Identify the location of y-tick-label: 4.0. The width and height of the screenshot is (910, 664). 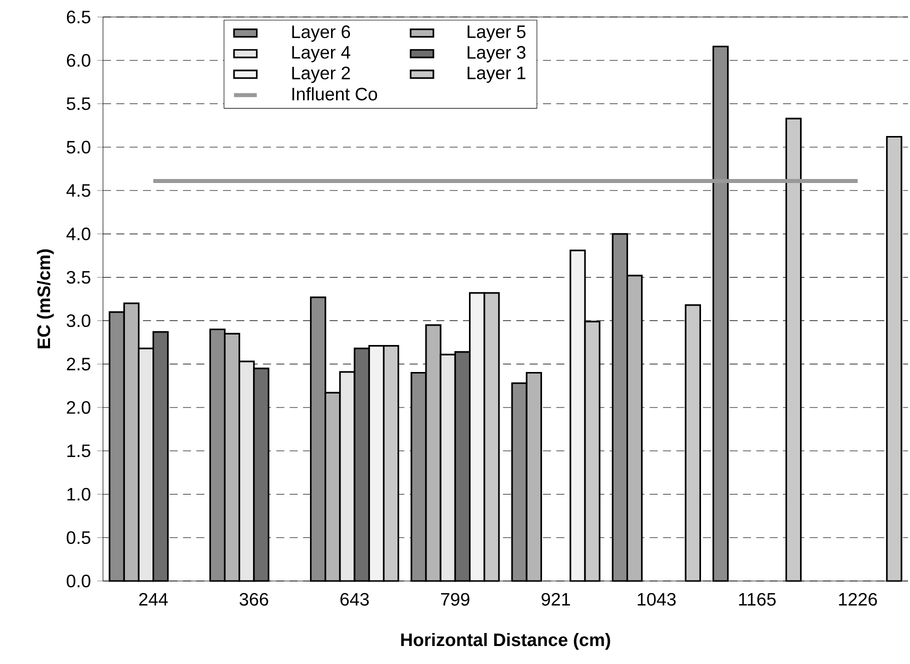
(78, 234).